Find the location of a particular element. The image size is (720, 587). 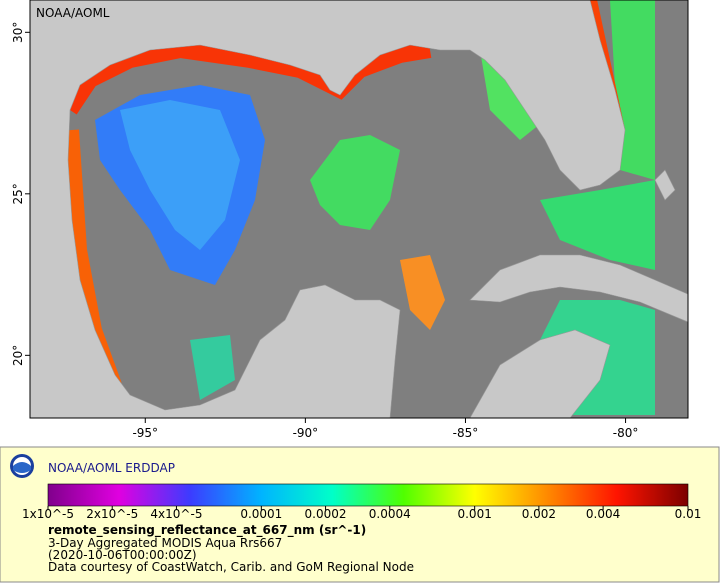

colorbar-tick-label: 0.0002 is located at coordinates (326, 514).